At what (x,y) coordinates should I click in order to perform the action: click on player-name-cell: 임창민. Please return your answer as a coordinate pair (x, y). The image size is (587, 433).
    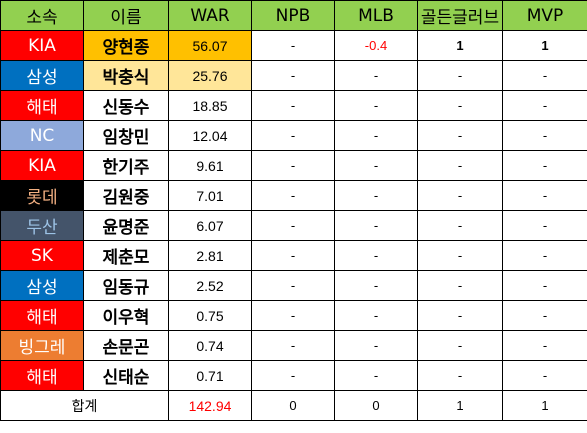
    Looking at the image, I should click on (126, 135).